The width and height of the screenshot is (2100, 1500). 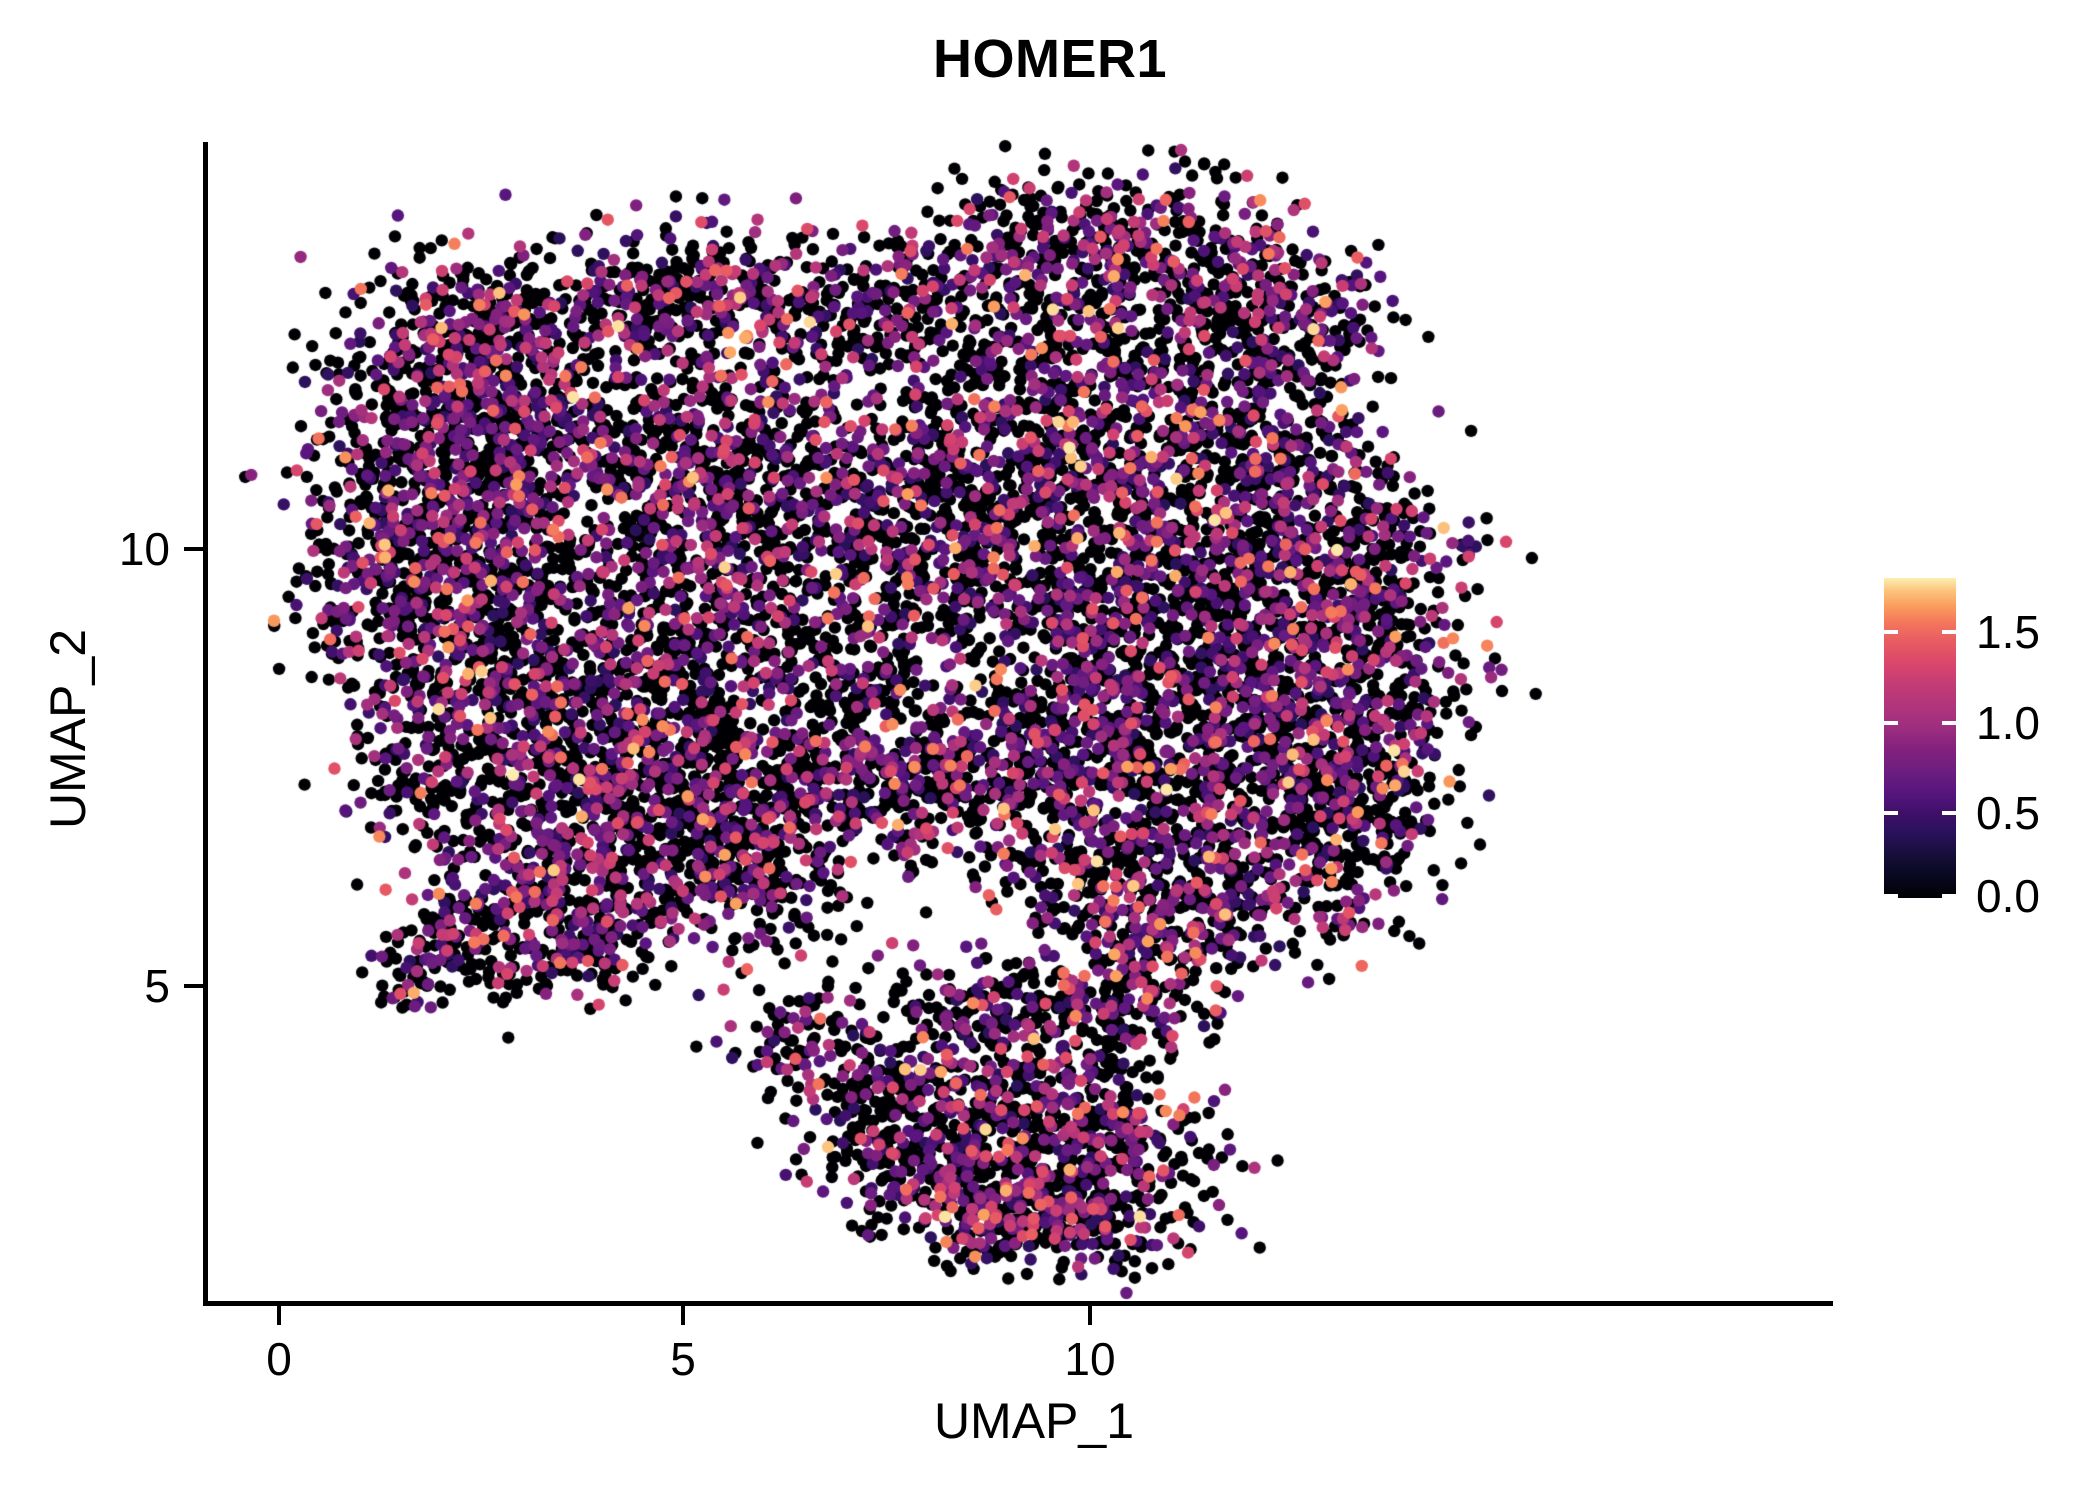 I want to click on x-axis-line, so click(x=1018, y=1303).